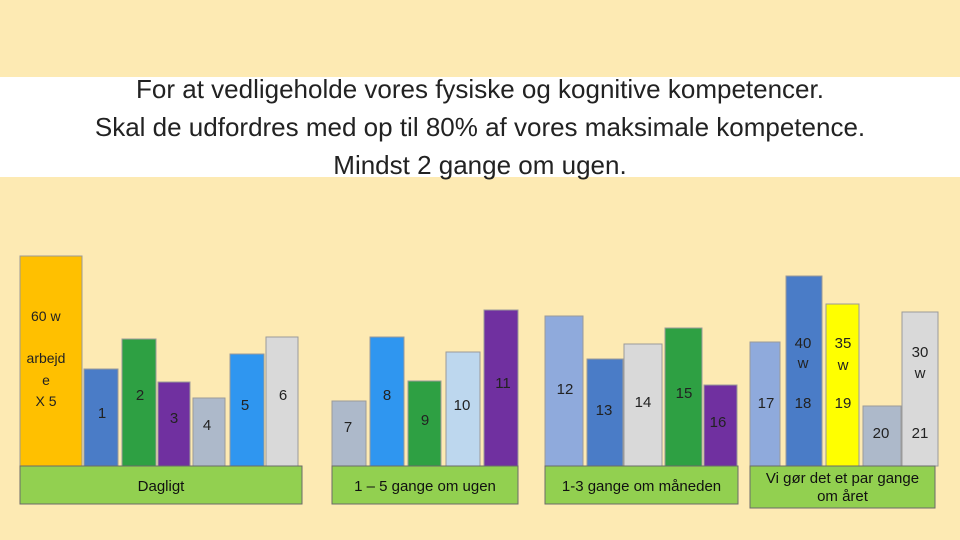  I want to click on bar-label-18: 18, so click(803, 403).